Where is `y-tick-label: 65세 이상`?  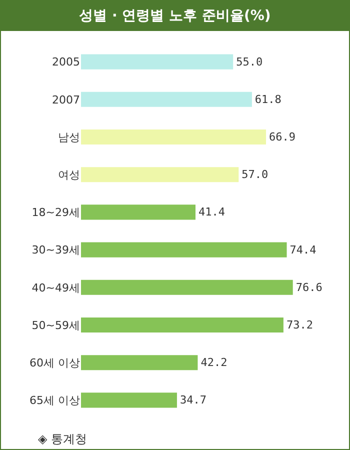 y-tick-label: 65세 이상 is located at coordinates (55, 401).